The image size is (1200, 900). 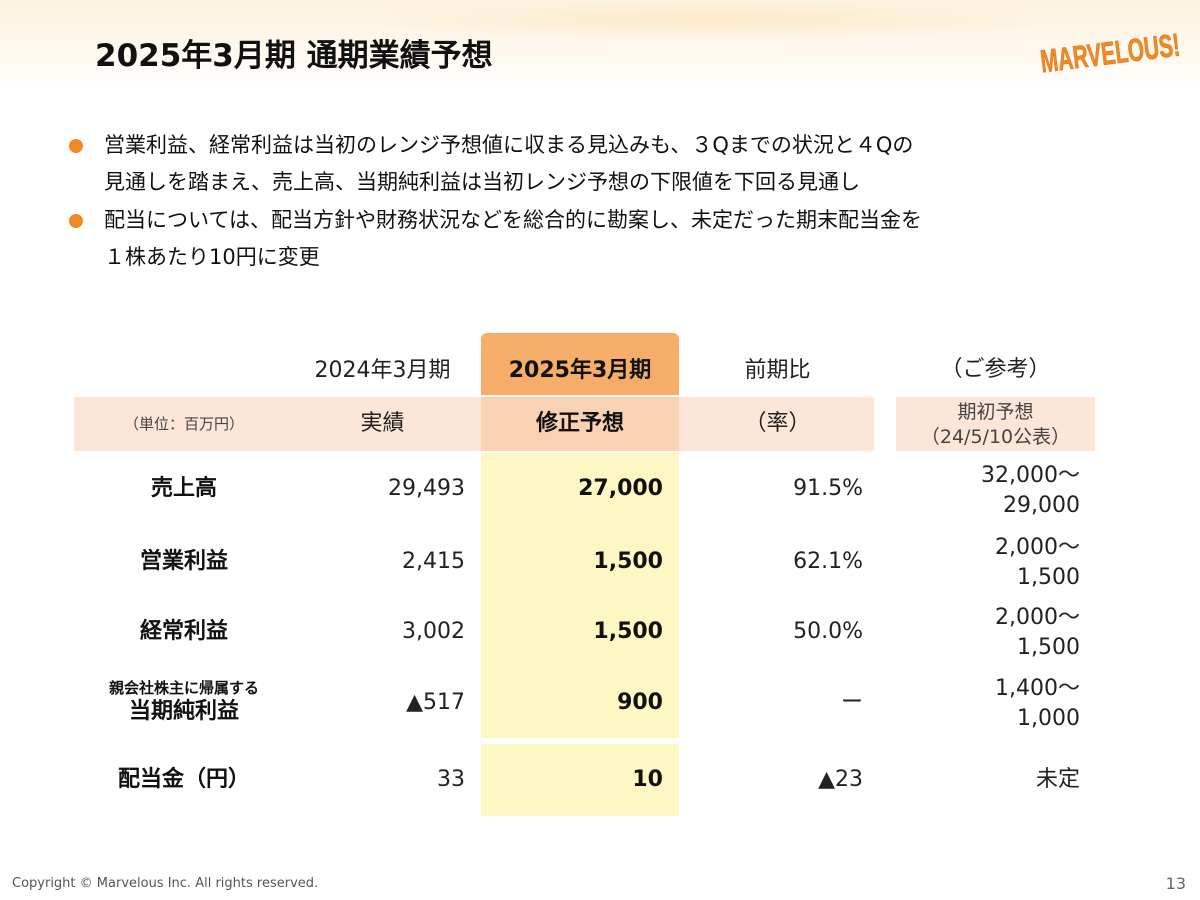 I want to click on forecast-column-highlight, so click(x=580, y=595).